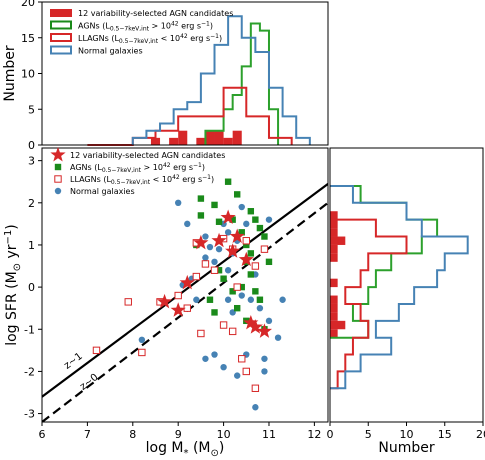  What do you see at coordinates (407, 434) in the screenshot?
I see `right-xtick-label: 10` at bounding box center [407, 434].